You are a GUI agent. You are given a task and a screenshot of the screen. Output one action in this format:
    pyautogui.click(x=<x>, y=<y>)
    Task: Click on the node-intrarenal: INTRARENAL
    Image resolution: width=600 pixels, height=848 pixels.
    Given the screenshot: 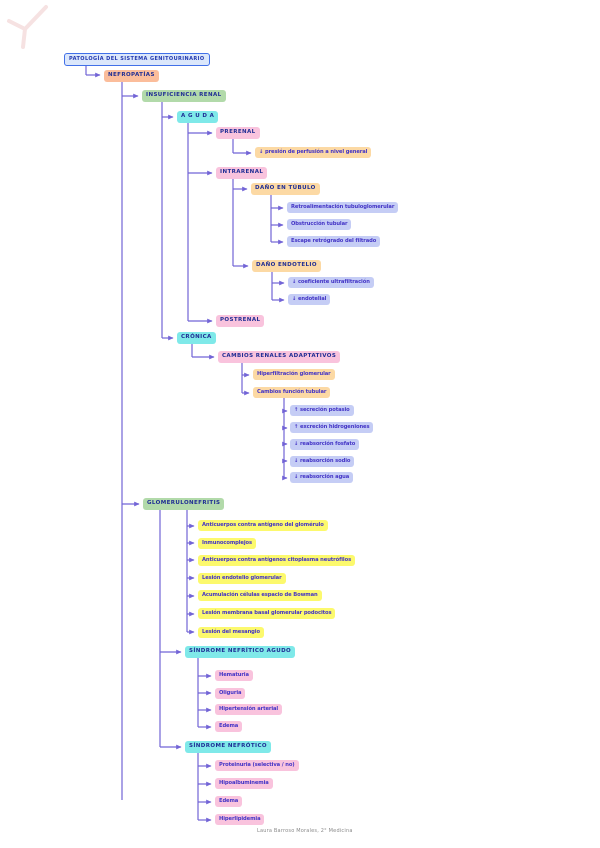 What is the action you would take?
    pyautogui.click(x=242, y=173)
    